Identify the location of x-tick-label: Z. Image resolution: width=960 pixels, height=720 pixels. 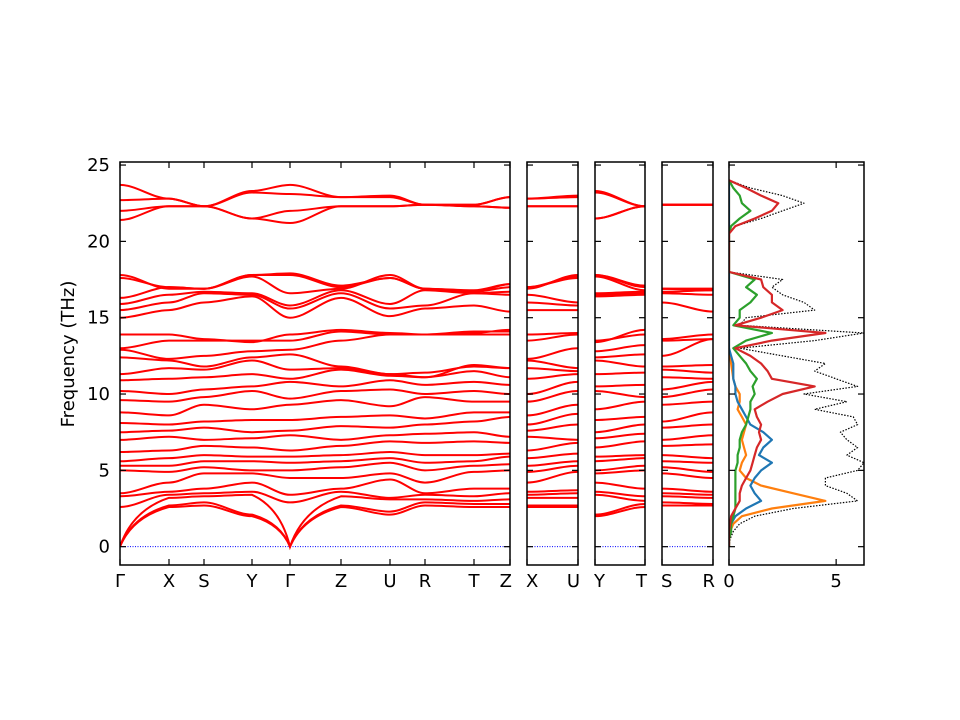
(341, 581).